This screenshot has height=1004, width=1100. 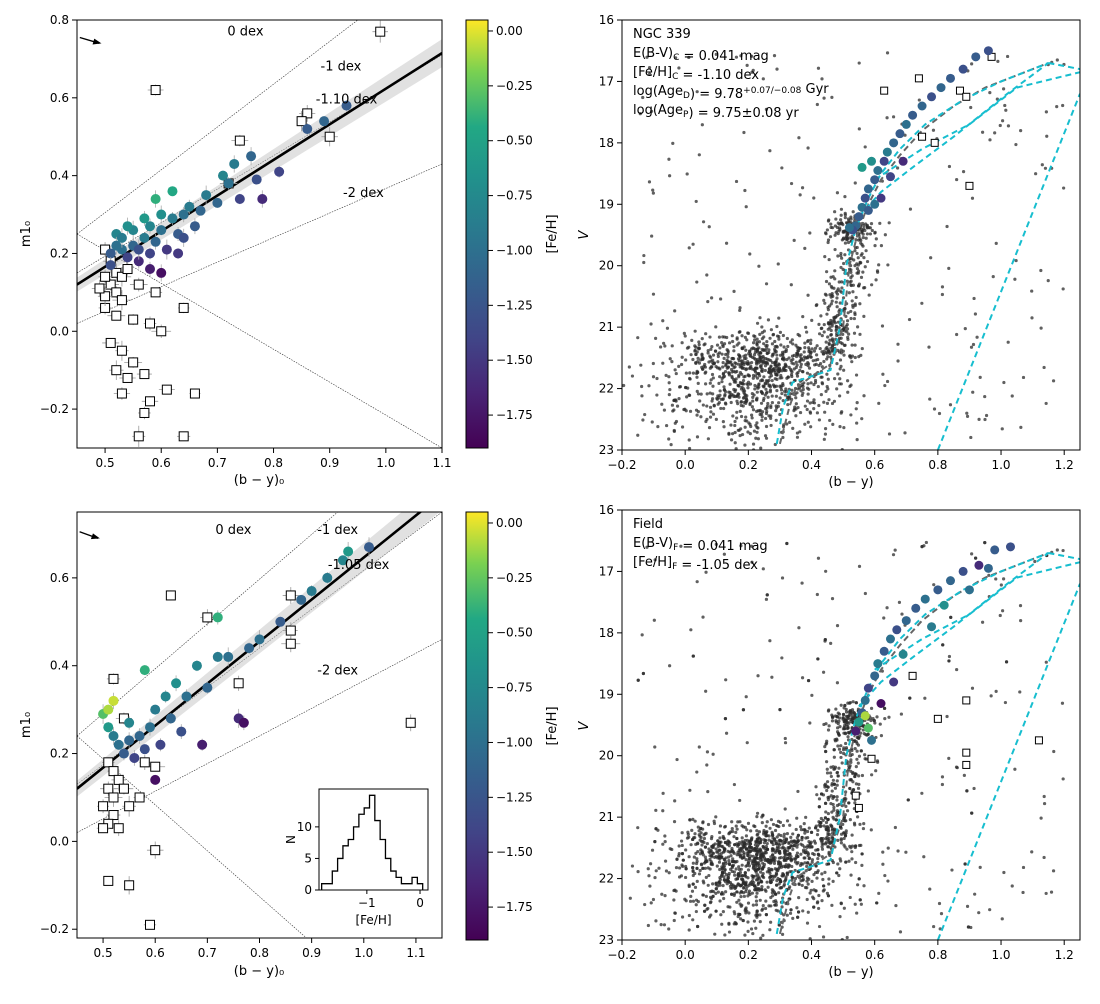 I want to click on isochrone-probabilistic, so click(x=1048, y=80).